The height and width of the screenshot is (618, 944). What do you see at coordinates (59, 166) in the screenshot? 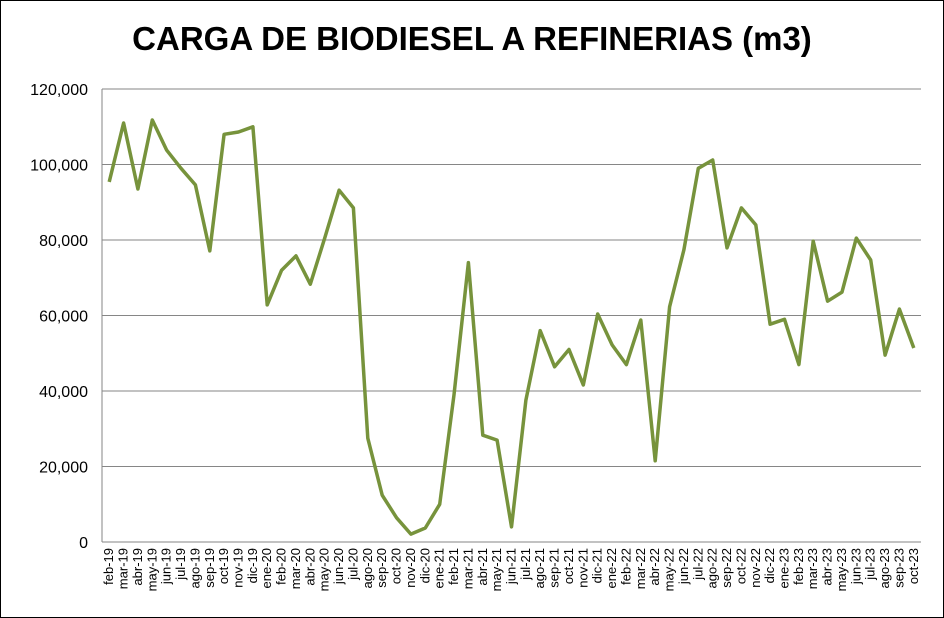
I see `y-tick-label: 100,000` at bounding box center [59, 166].